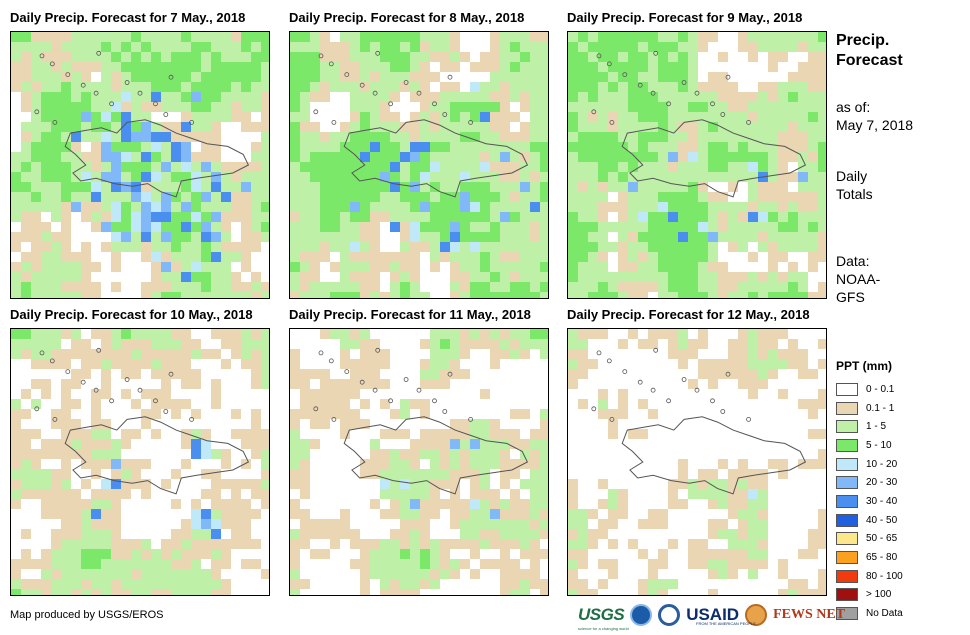 Image resolution: width=970 pixels, height=635 pixels. What do you see at coordinates (882, 539) in the screenshot?
I see `legend-label: 50 - 65` at bounding box center [882, 539].